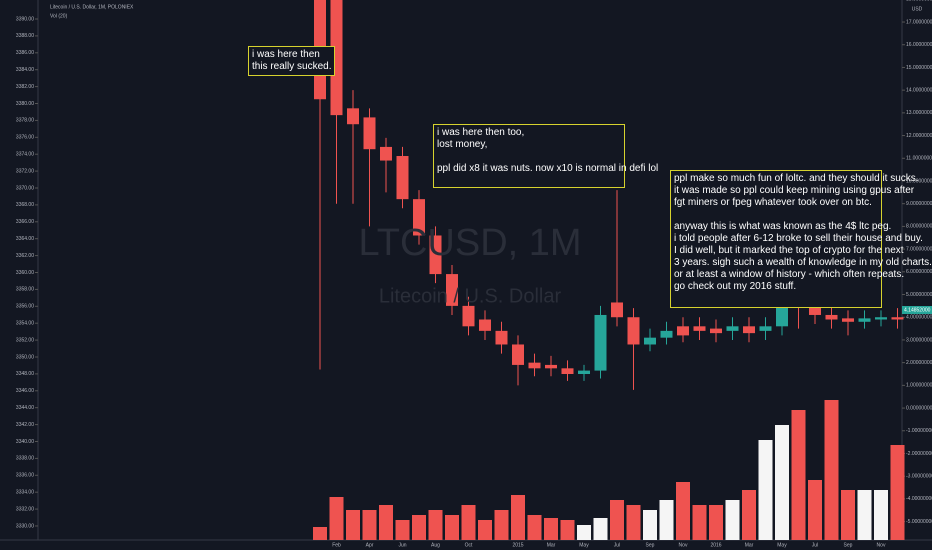  Describe the element at coordinates (25, 273) in the screenshot. I see `y2-tick-label: 3360.00` at that location.